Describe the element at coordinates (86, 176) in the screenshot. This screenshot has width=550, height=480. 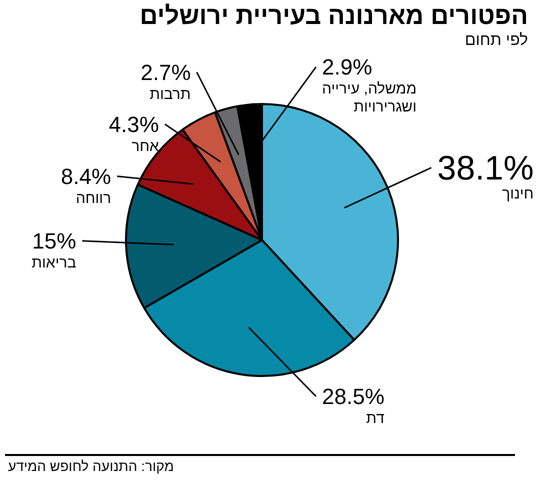
I see `data-label: 8.4%` at that location.